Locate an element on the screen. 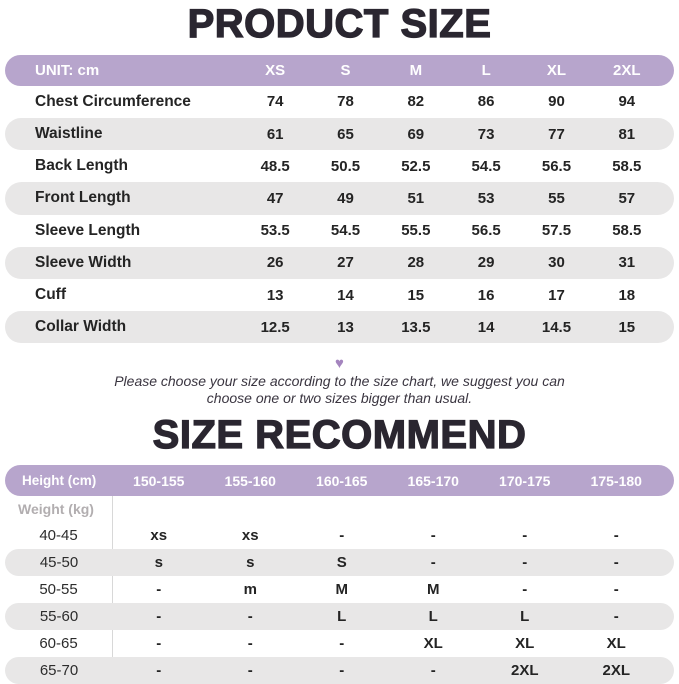 The width and height of the screenshot is (679, 684). table-row: Back Length 48.5 50.5 52.5 54.5 56.5 58.5 is located at coordinates (339, 166).